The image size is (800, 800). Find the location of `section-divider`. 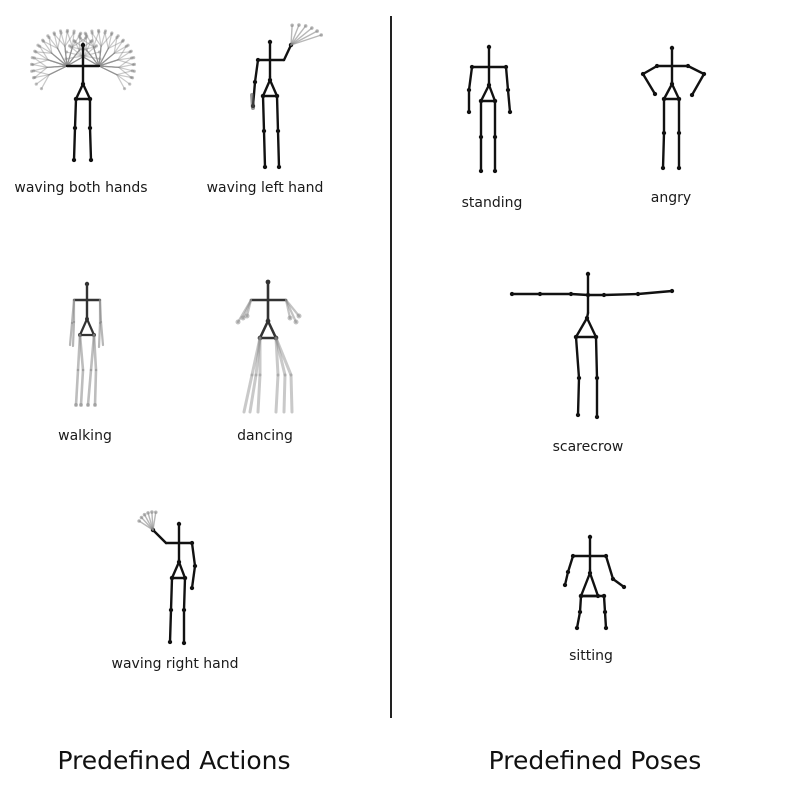

section-divider is located at coordinates (391, 367).